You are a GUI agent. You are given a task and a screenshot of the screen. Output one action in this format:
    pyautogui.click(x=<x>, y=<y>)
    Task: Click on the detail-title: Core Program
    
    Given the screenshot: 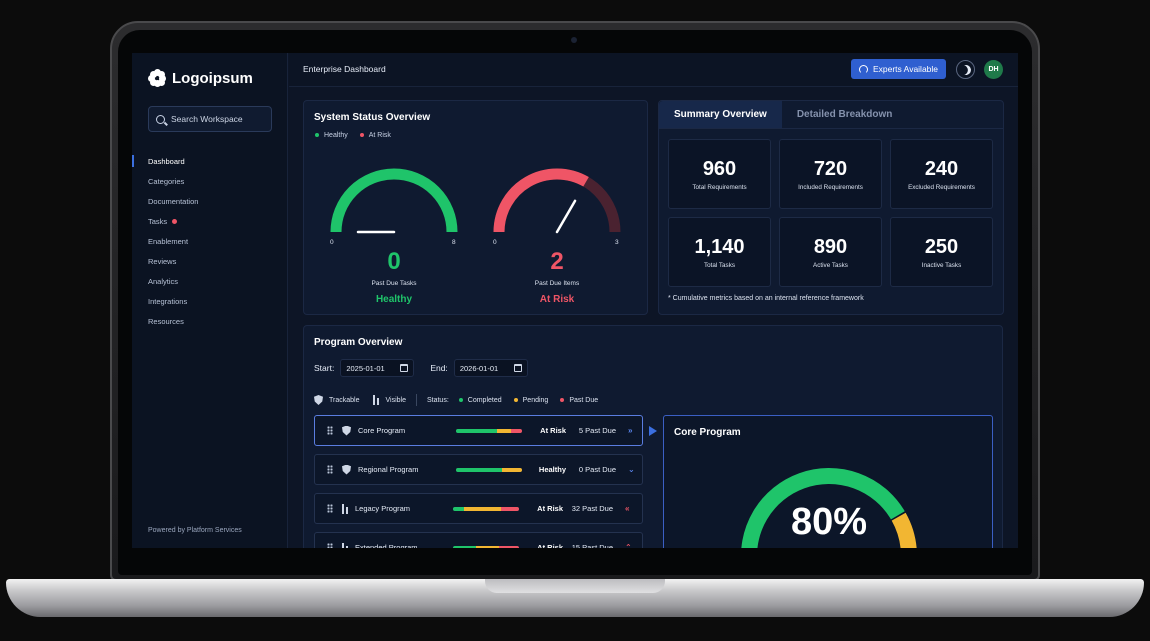 What is the action you would take?
    pyautogui.click(x=707, y=432)
    